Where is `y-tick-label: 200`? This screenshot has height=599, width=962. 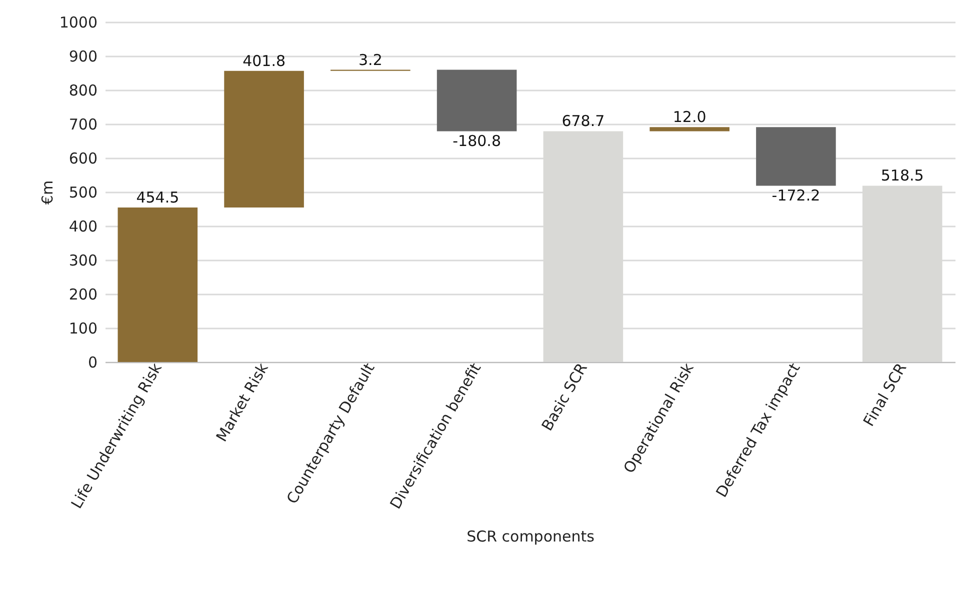 y-tick-label: 200 is located at coordinates (83, 295).